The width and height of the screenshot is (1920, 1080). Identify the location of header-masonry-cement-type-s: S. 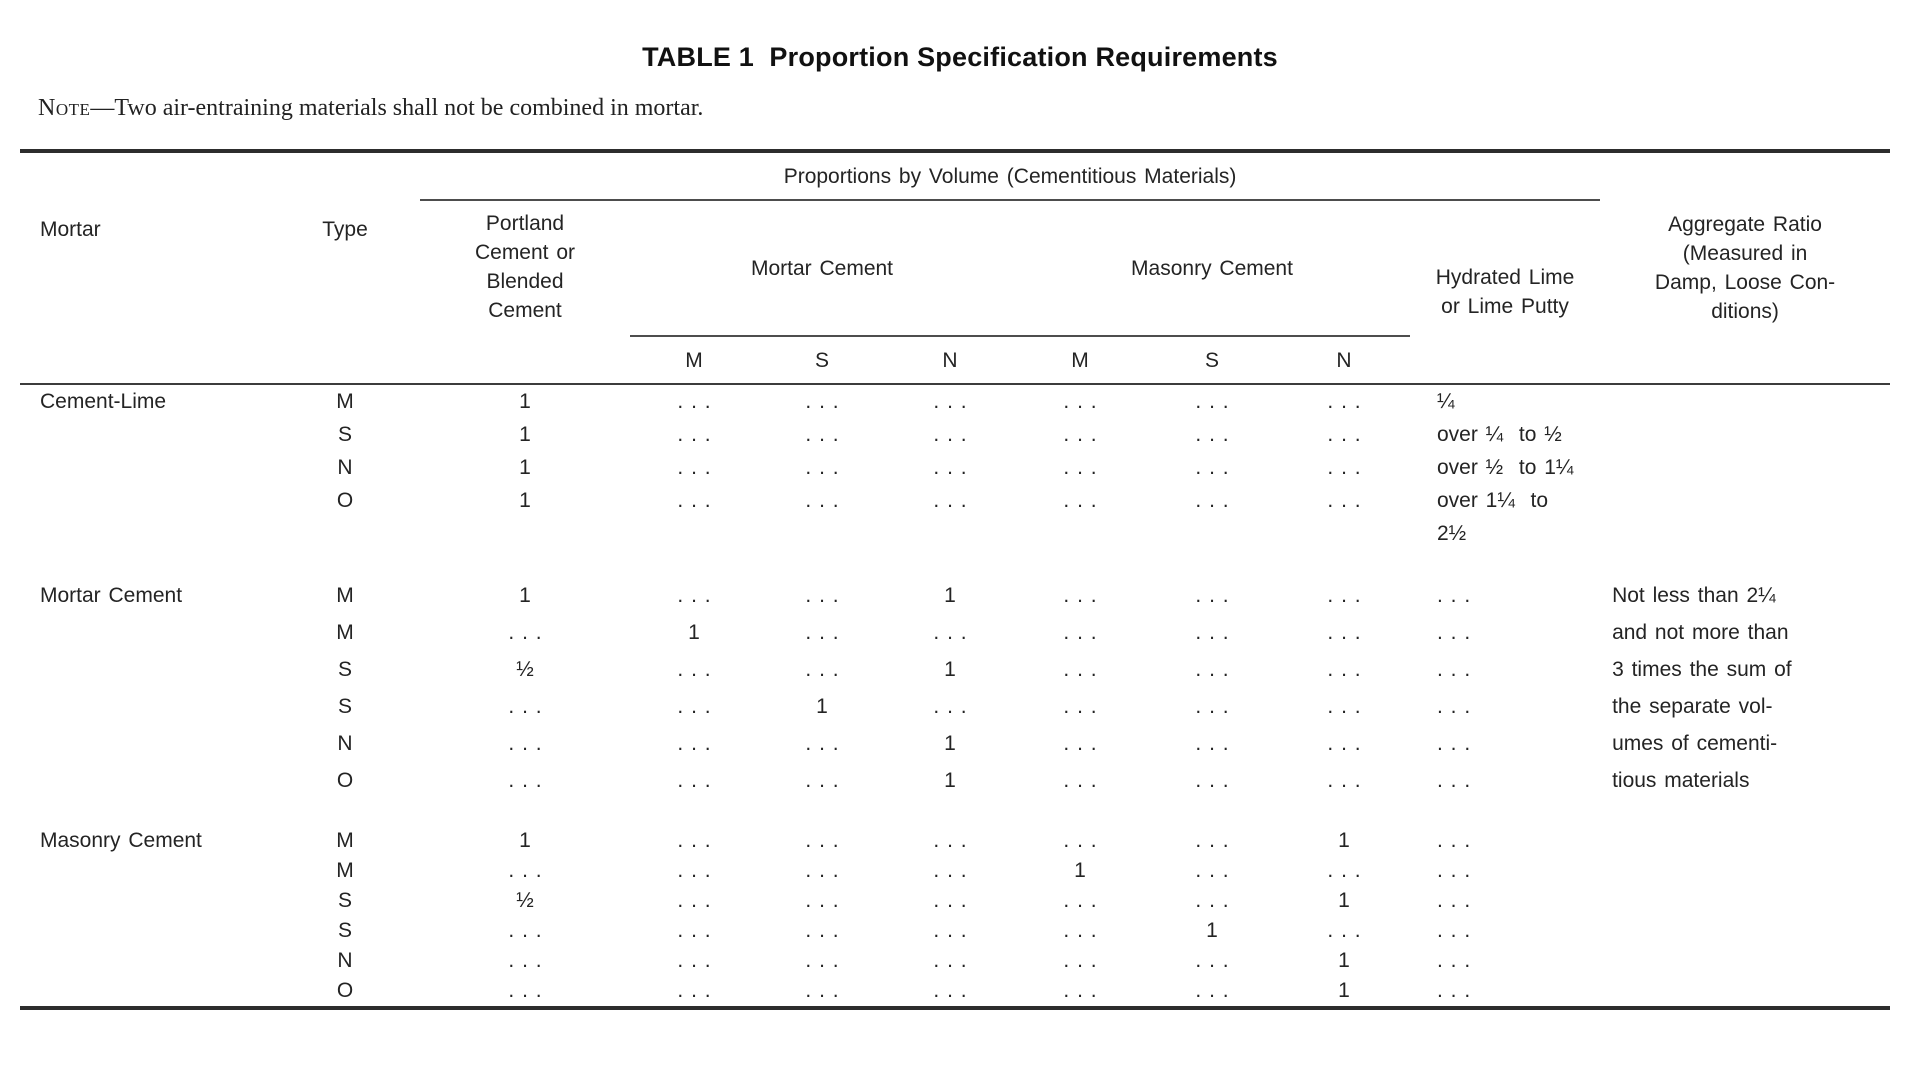
(1212, 360).